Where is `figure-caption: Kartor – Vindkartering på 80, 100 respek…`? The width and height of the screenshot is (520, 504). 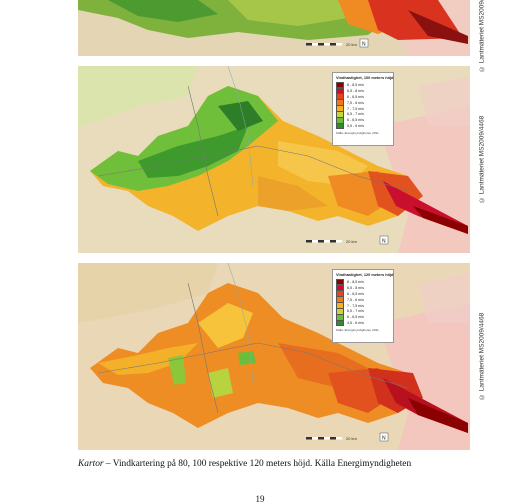 figure-caption: Kartor – Vindkartering på 80, 100 respek… is located at coordinates (278, 464).